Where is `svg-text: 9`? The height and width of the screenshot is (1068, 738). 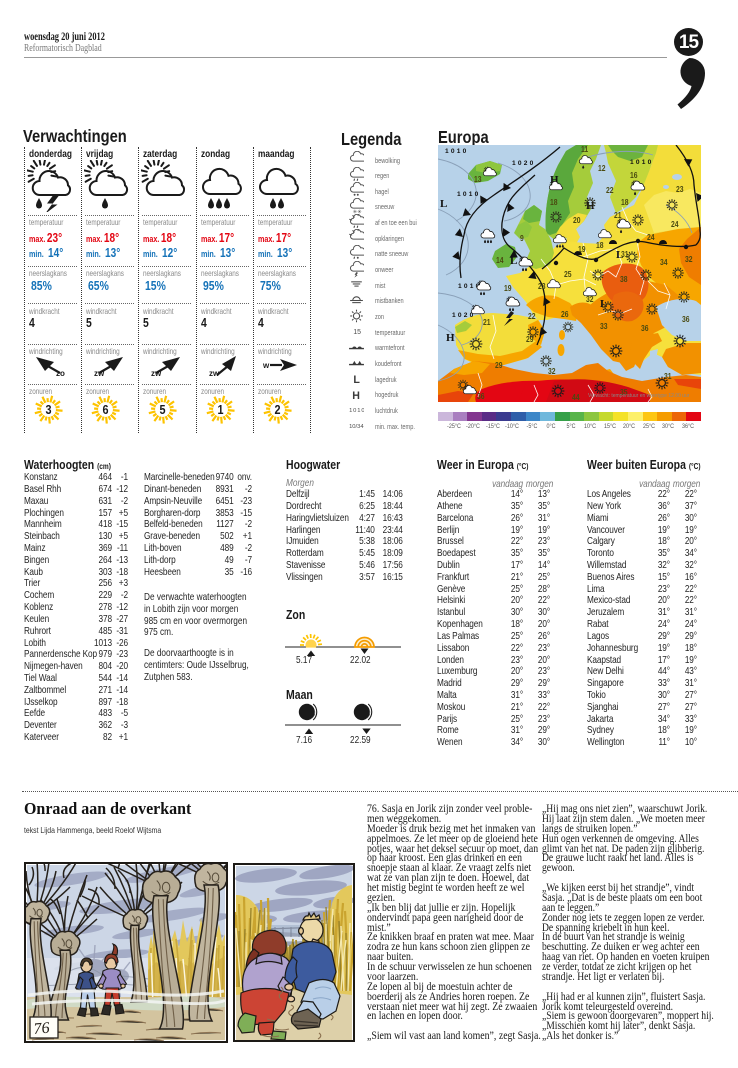 svg-text: 9 is located at coordinates (522, 238).